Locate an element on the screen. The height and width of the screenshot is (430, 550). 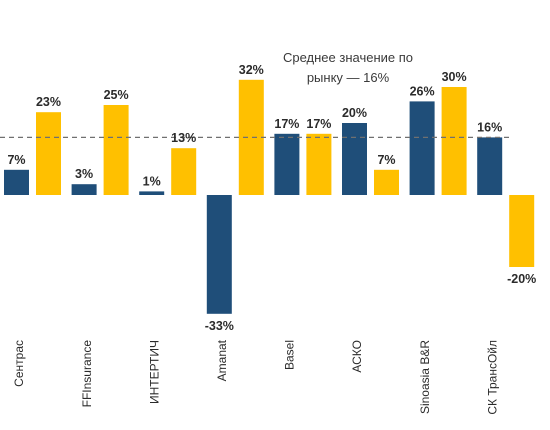
annotation-line-1: рынку — 16% is located at coordinates (348, 77).